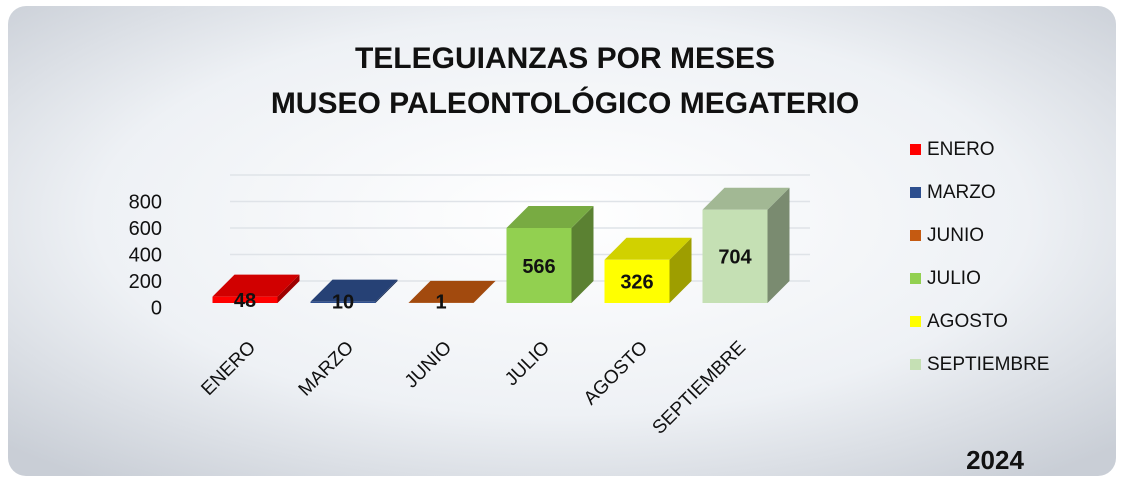 The height and width of the screenshot is (477, 1124). What do you see at coordinates (145, 202) in the screenshot?
I see `y-tick-label: 800` at bounding box center [145, 202].